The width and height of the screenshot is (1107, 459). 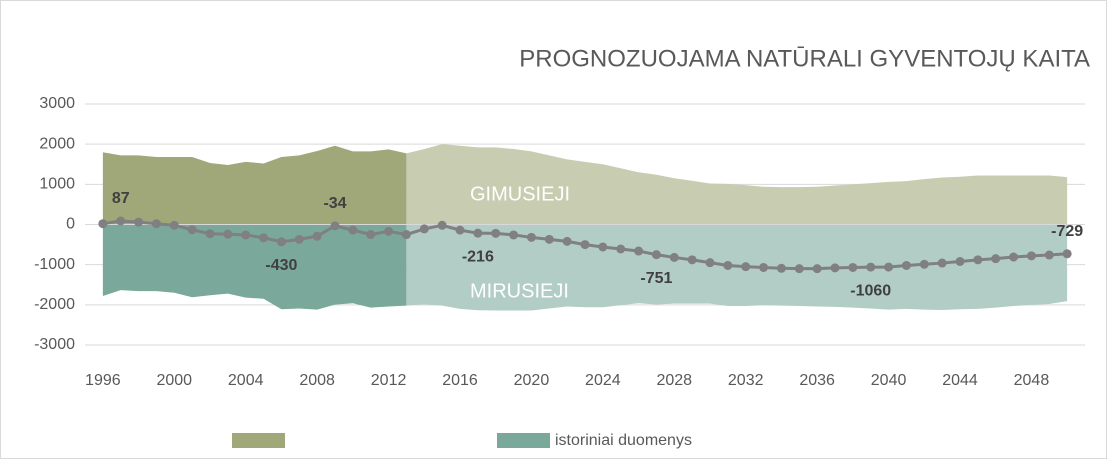 What do you see at coordinates (389, 380) in the screenshot?
I see `x-tick-label: 2012` at bounding box center [389, 380].